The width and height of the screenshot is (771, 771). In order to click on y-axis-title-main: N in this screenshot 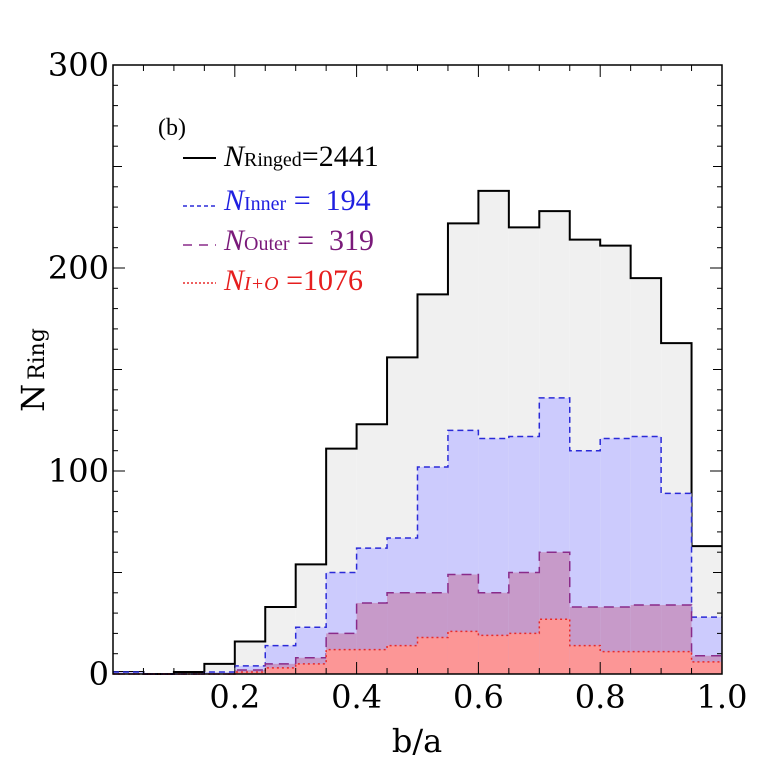, I will do `click(33, 398)`.